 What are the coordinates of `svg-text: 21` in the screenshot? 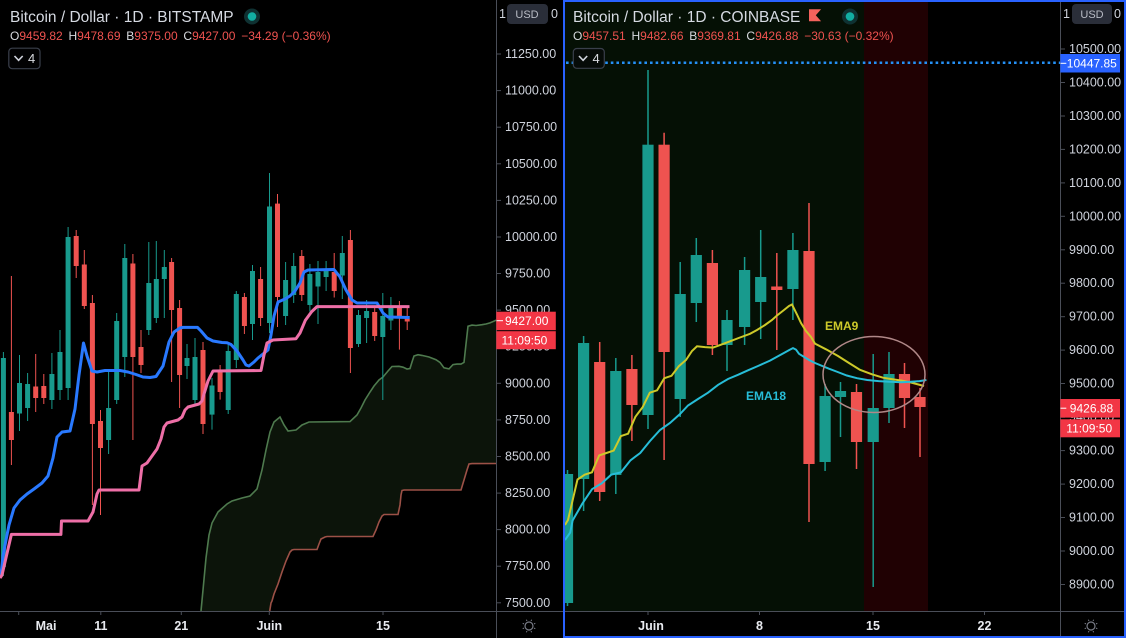 It's located at (181, 626).